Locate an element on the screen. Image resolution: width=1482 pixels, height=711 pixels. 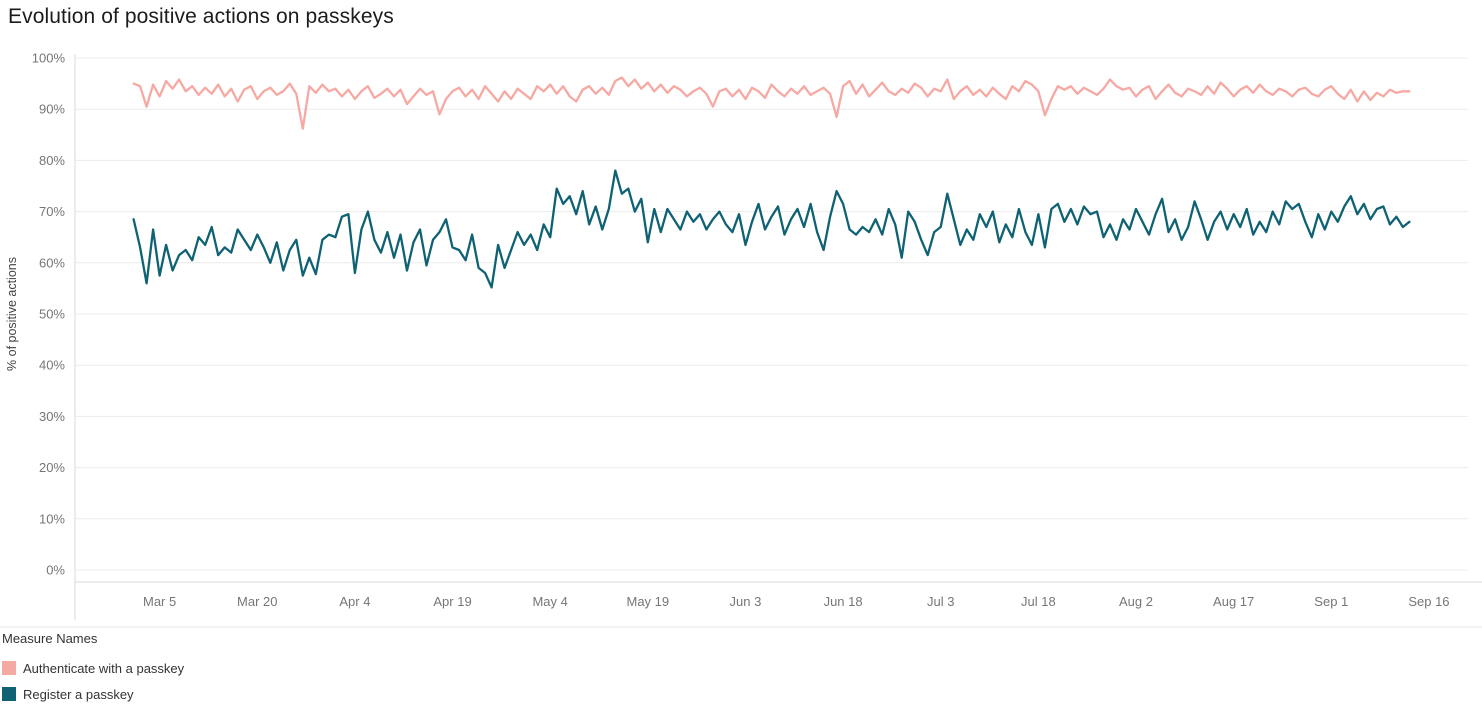
y-tick-label: 20% is located at coordinates (52, 467).